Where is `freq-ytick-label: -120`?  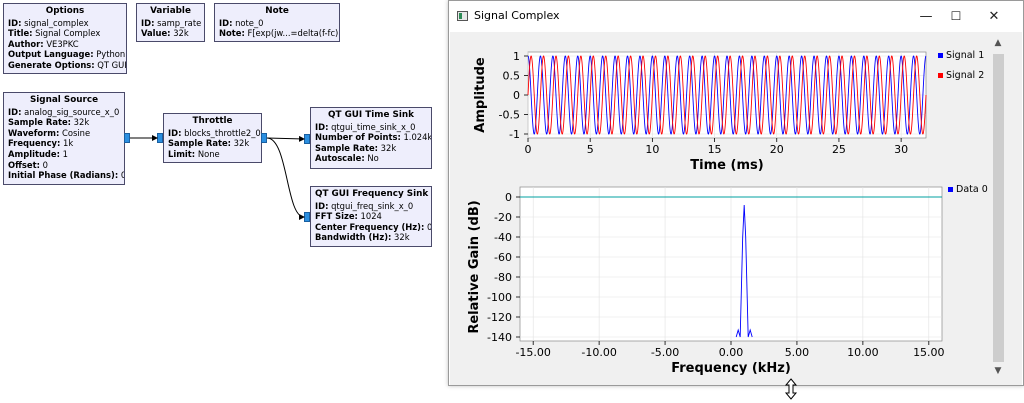 freq-ytick-label: -120 is located at coordinates (499, 317).